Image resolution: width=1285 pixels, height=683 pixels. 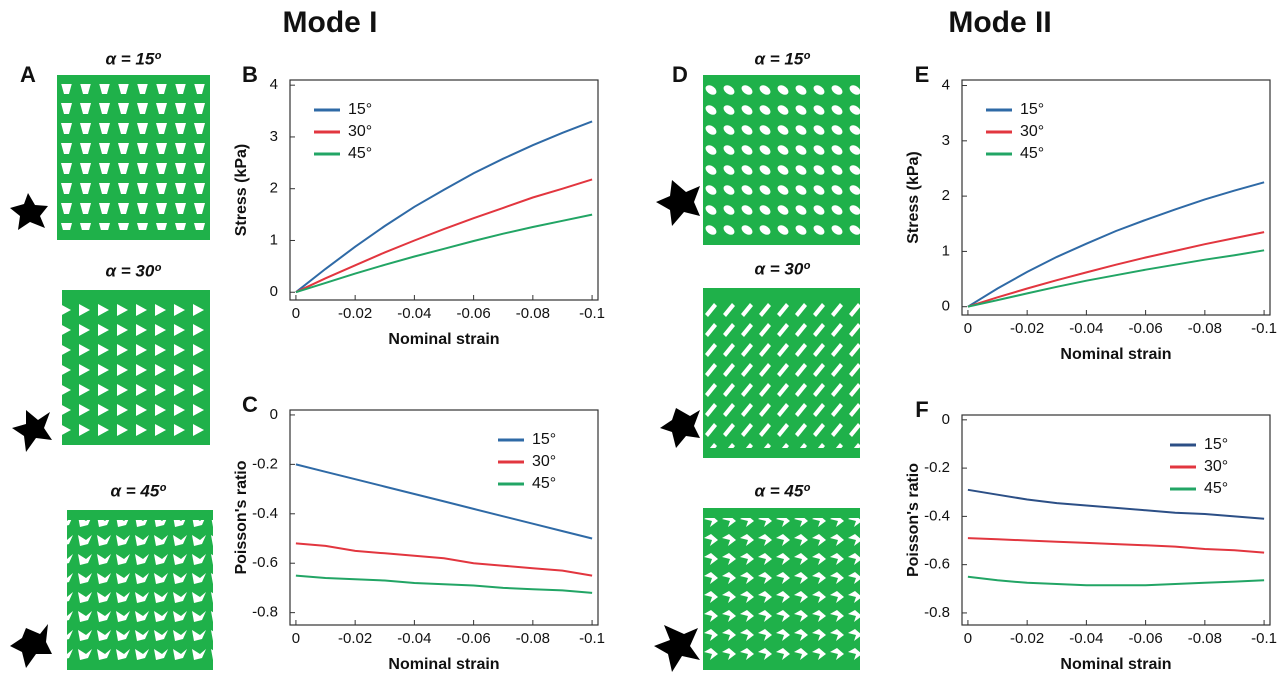 What do you see at coordinates (250, 74) in the screenshot?
I see `panel-letter: B` at bounding box center [250, 74].